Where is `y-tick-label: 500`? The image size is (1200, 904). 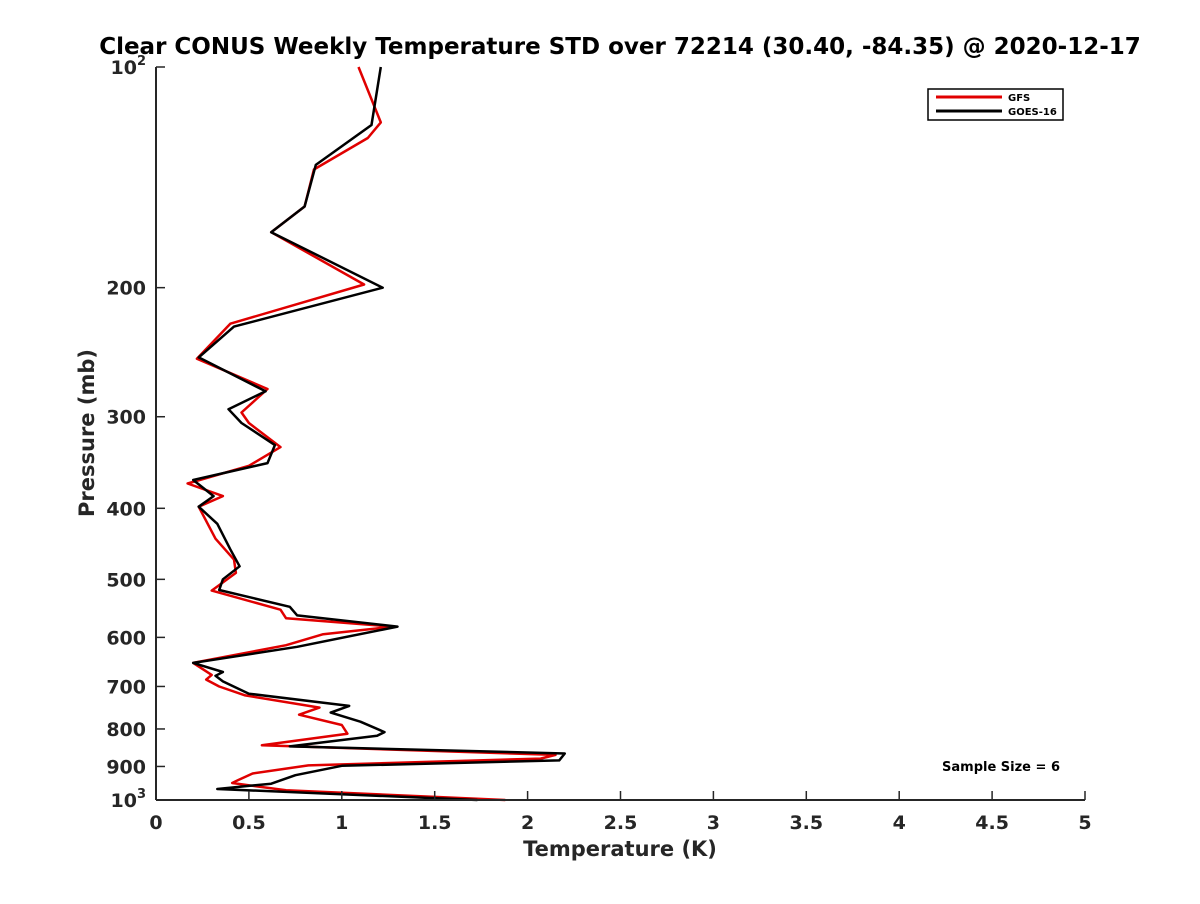
y-tick-label: 500 is located at coordinates (126, 580).